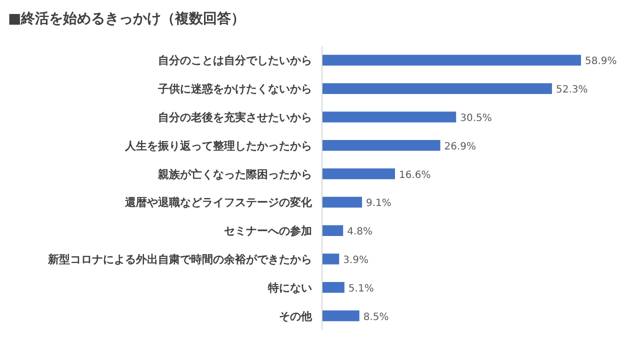 Image resolution: width=640 pixels, height=342 pixels. Describe the element at coordinates (414, 175) in the screenshot. I see `data-label: 16.6%` at that location.